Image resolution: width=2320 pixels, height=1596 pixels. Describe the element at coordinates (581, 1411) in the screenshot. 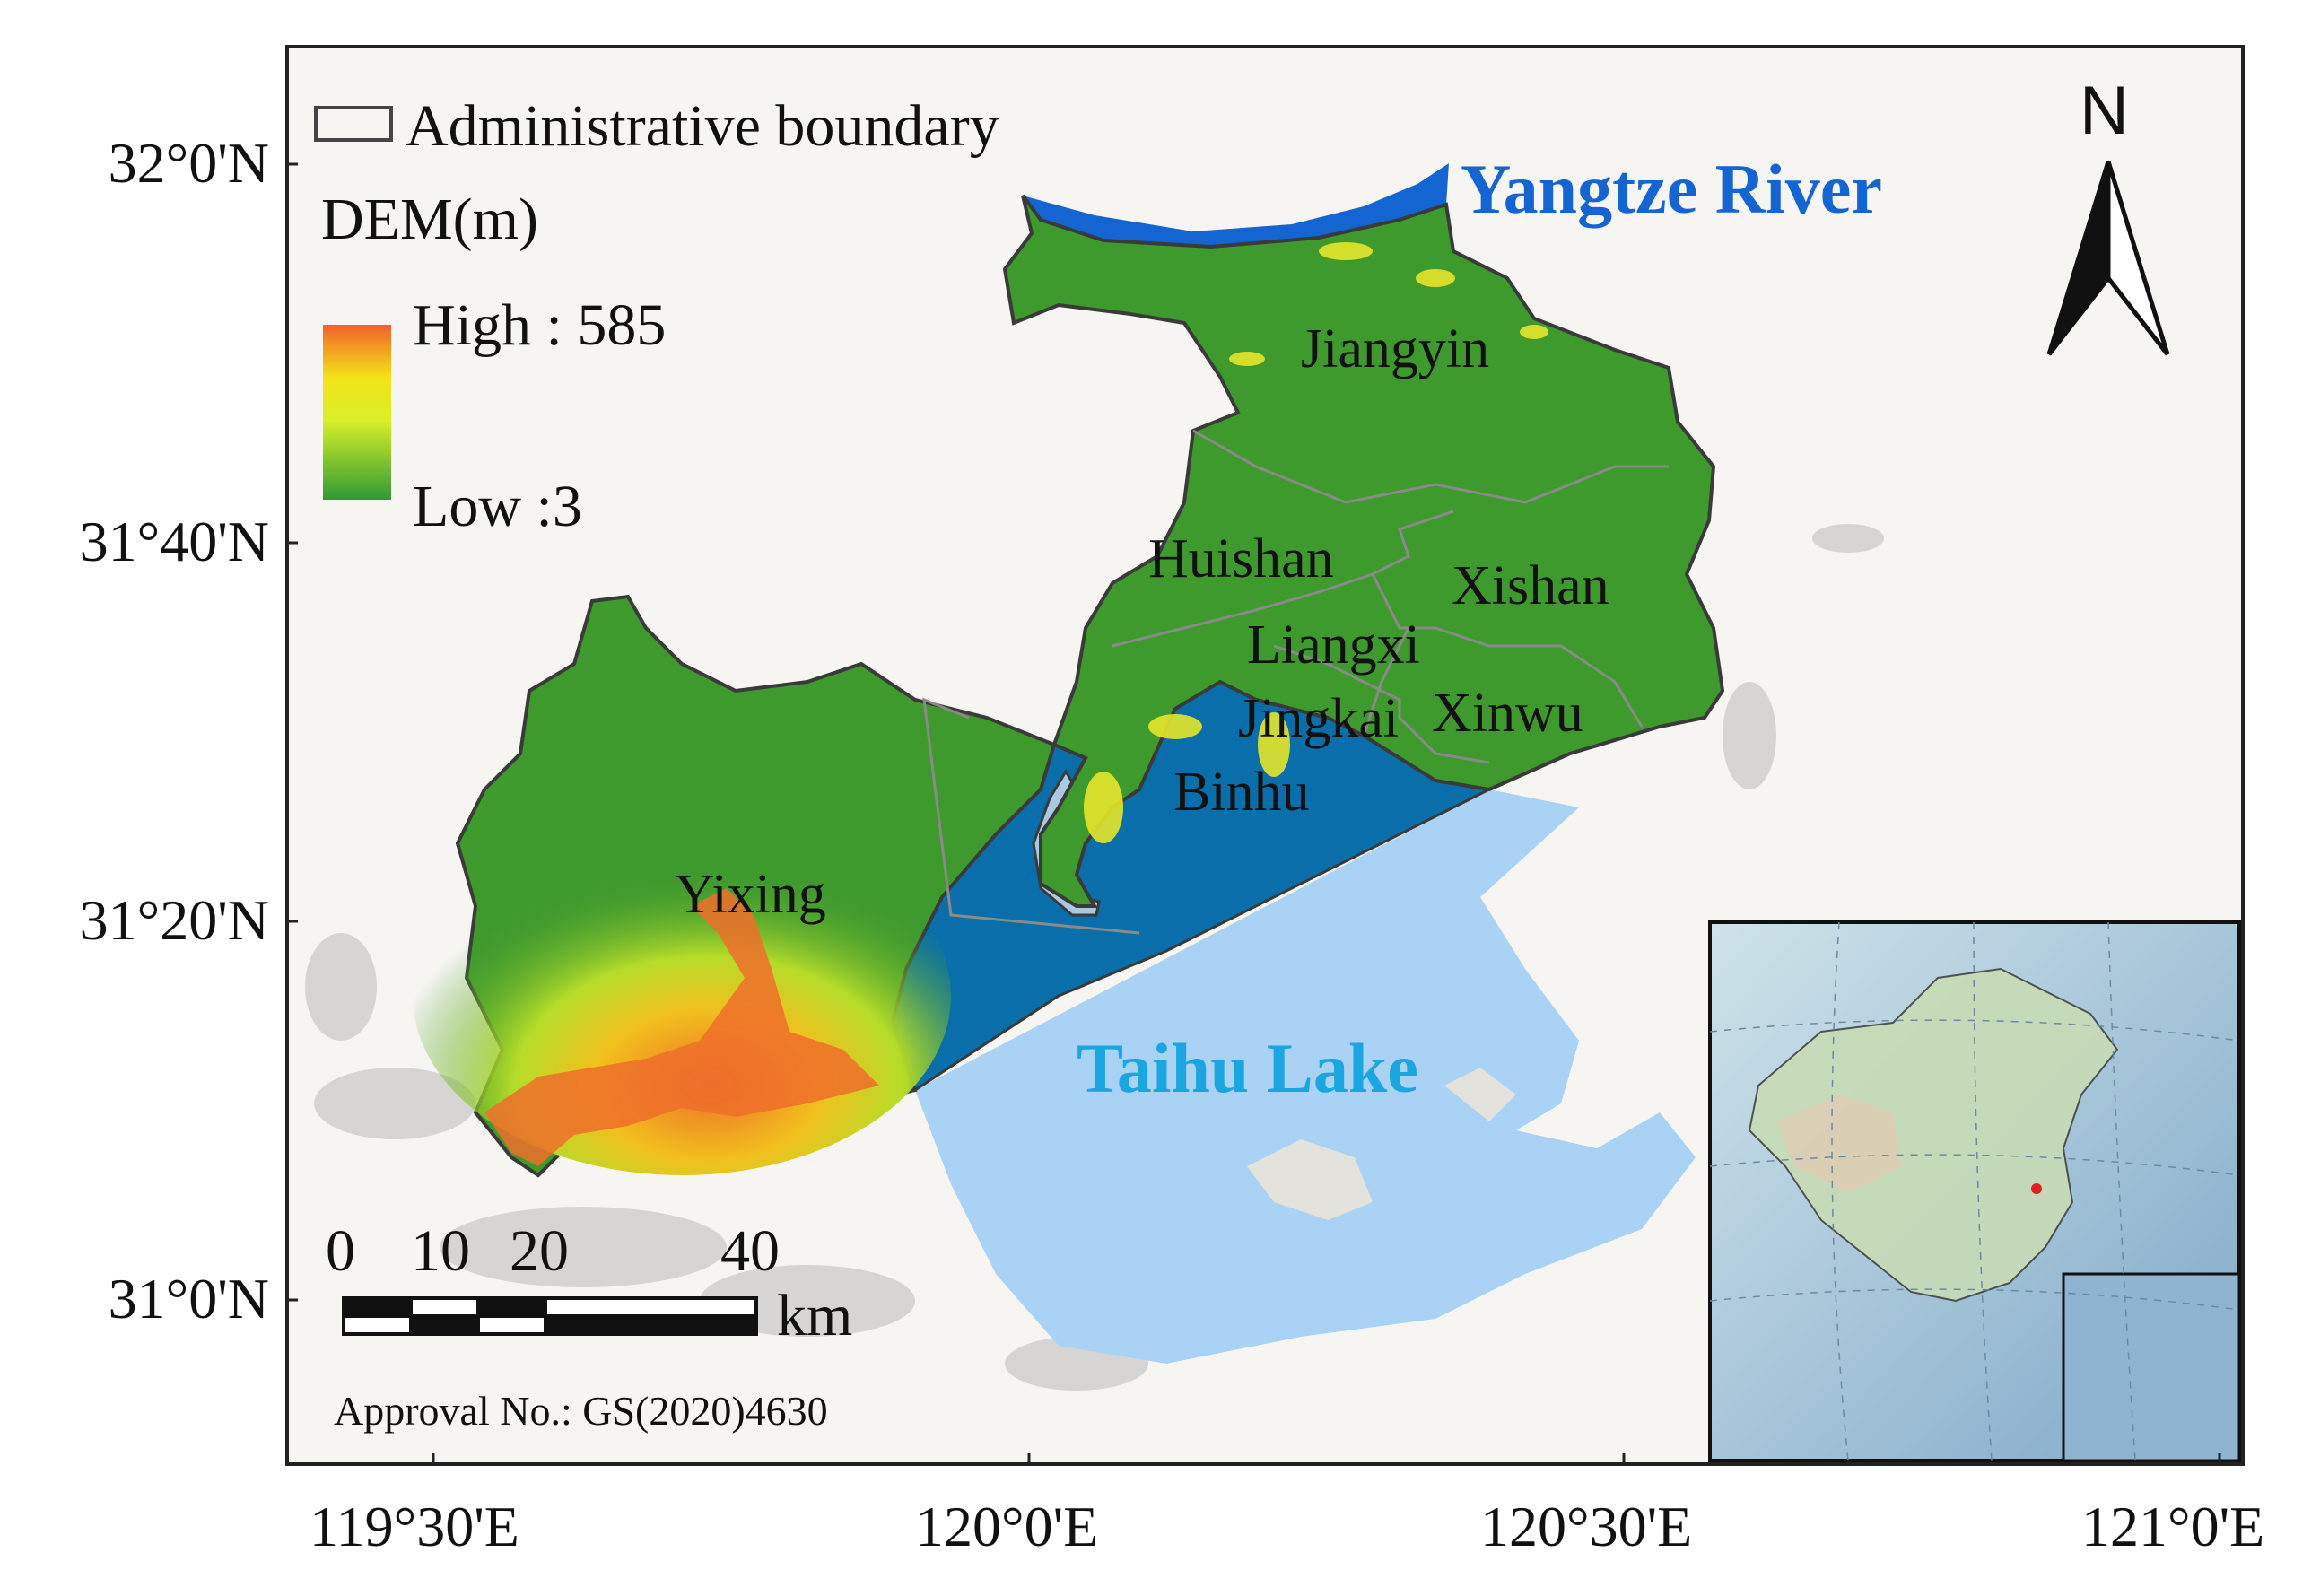

I see `approval-number: Approval No.: GS(2020)4630` at that location.